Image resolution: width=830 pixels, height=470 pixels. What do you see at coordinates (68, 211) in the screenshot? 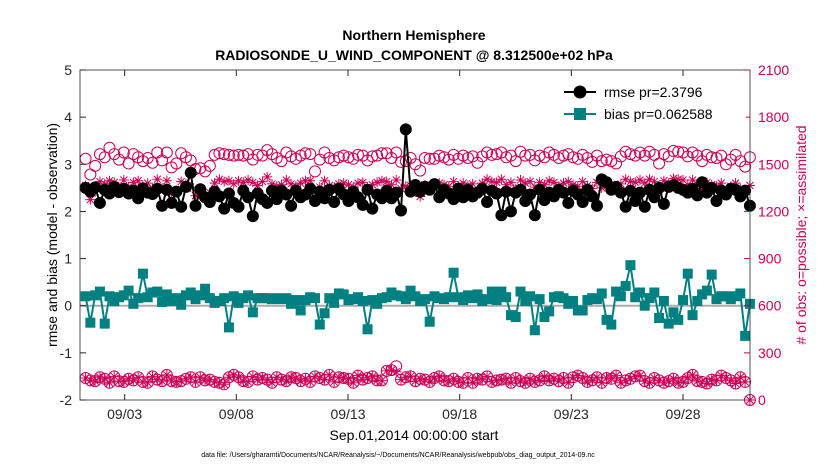
I see `y-tick-label: 2` at bounding box center [68, 211].